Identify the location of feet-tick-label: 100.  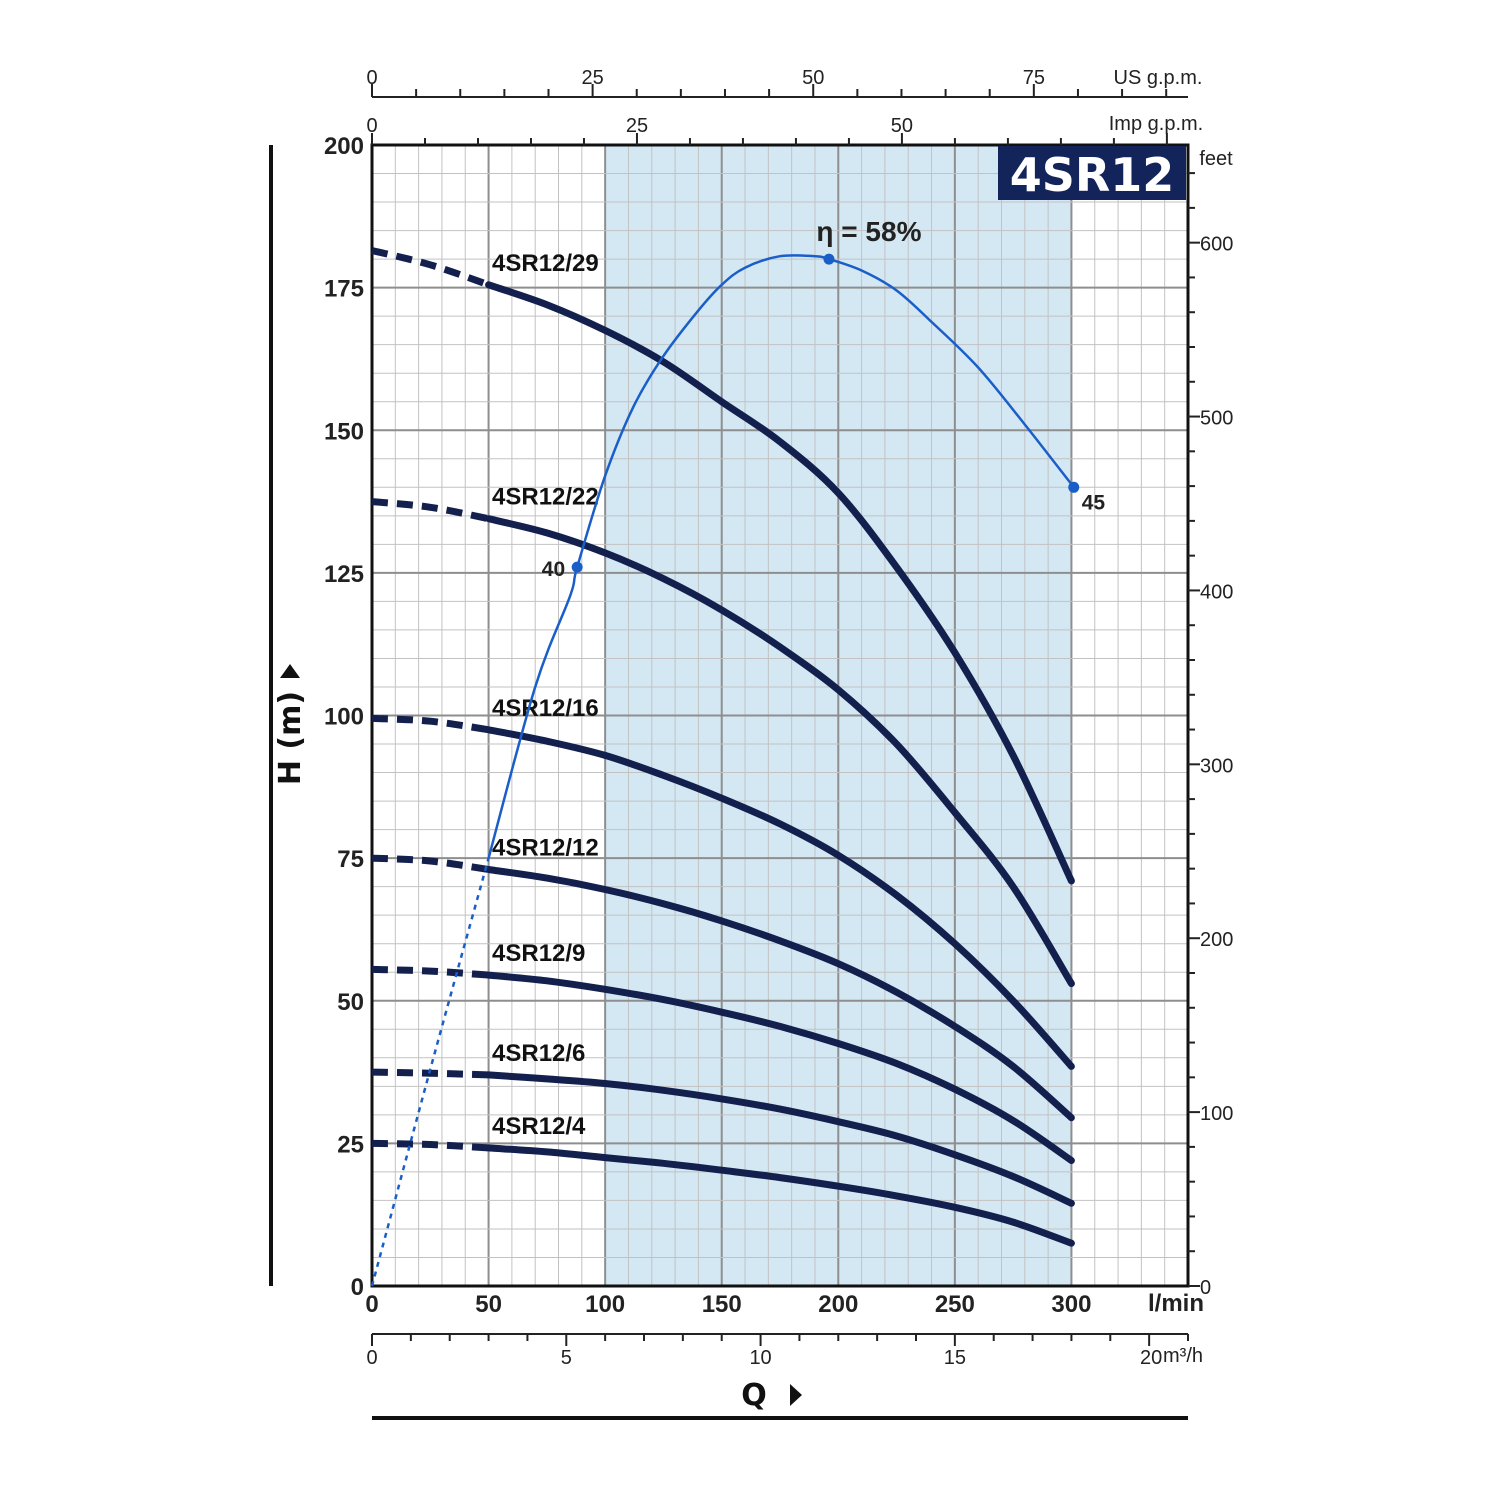
(1216, 1114).